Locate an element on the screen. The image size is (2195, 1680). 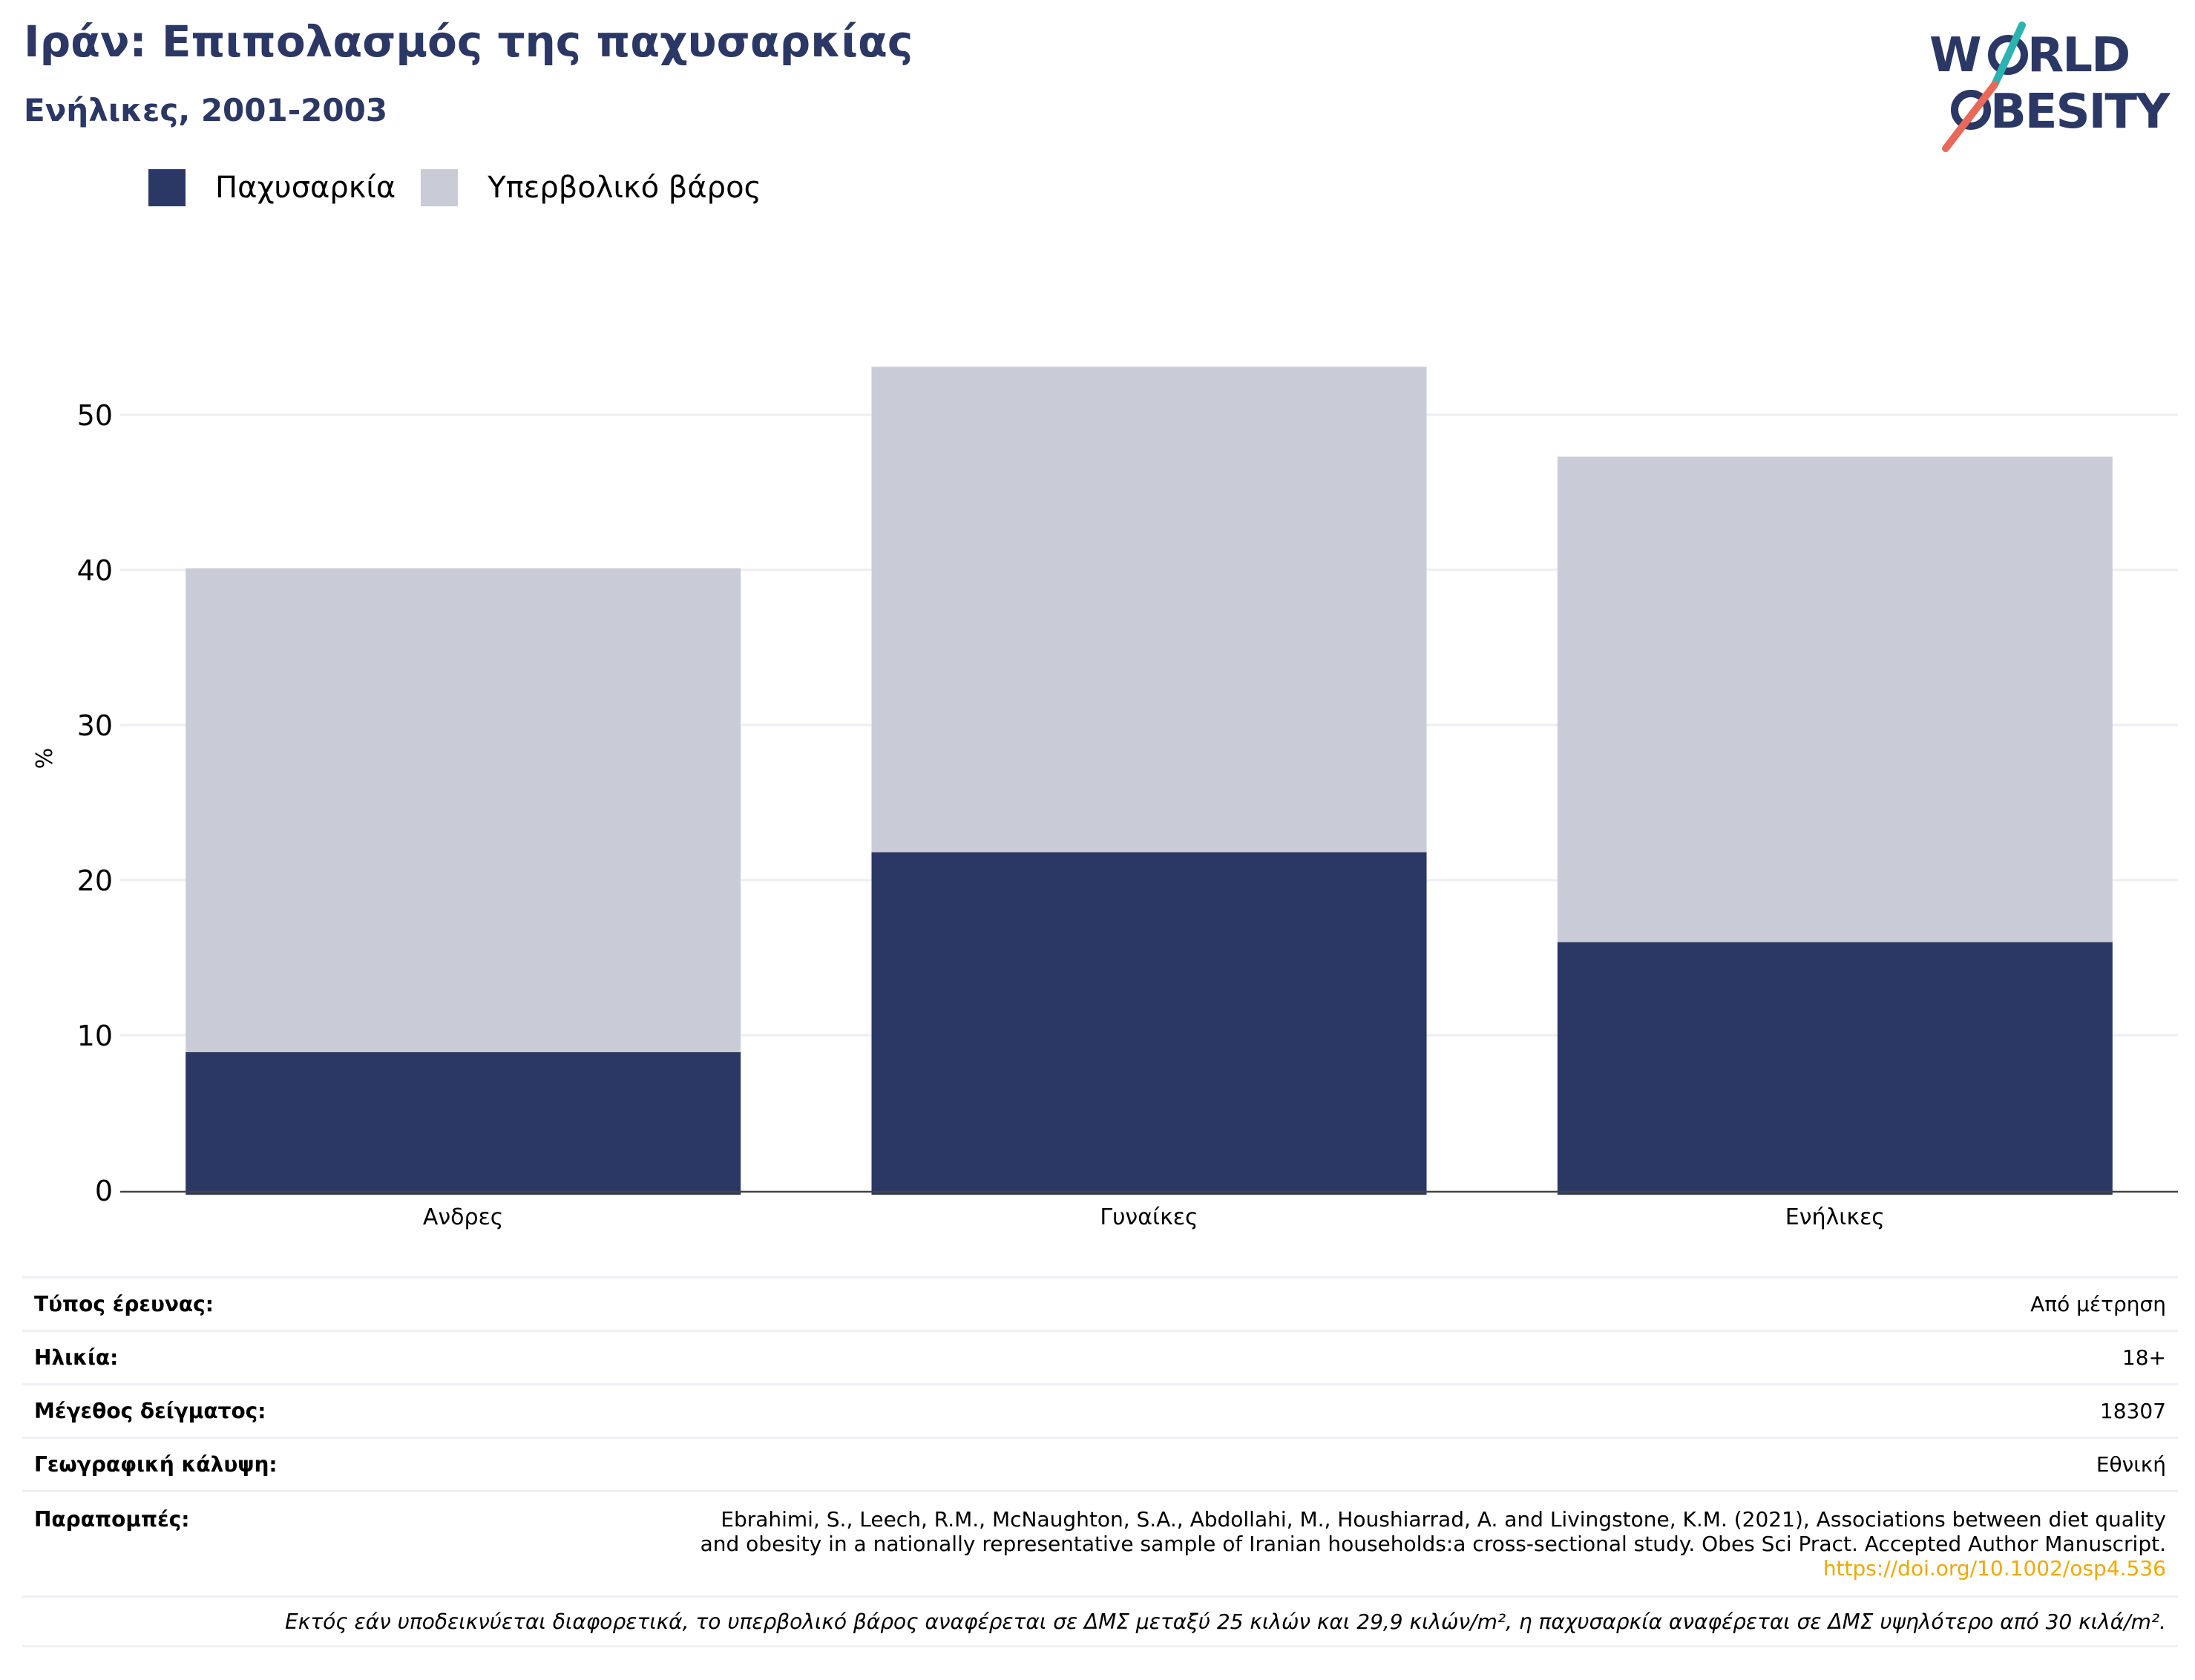
info-value-age: 18+ is located at coordinates (2144, 1358).